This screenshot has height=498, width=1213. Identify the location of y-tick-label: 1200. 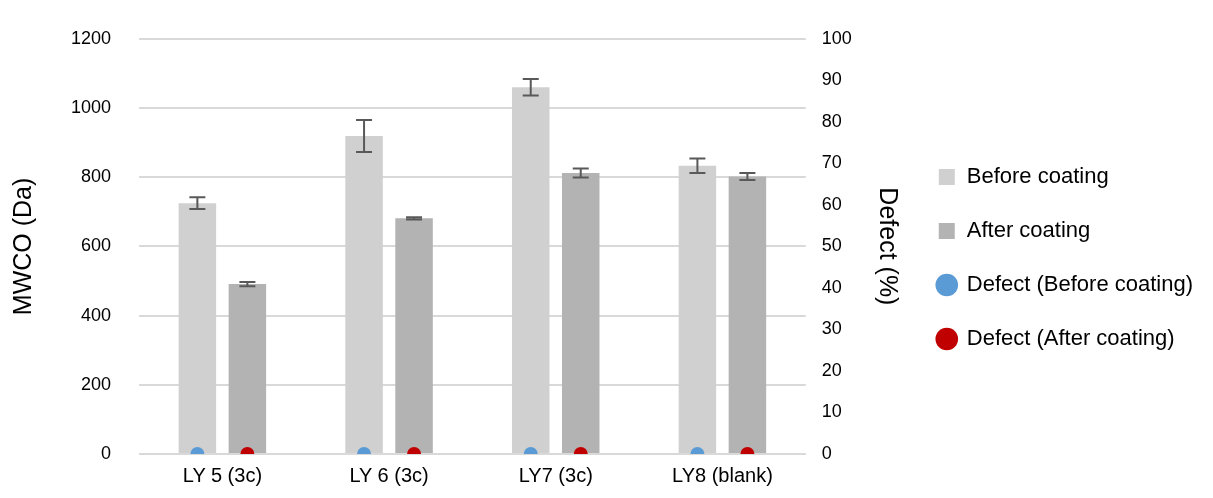
(91, 37).